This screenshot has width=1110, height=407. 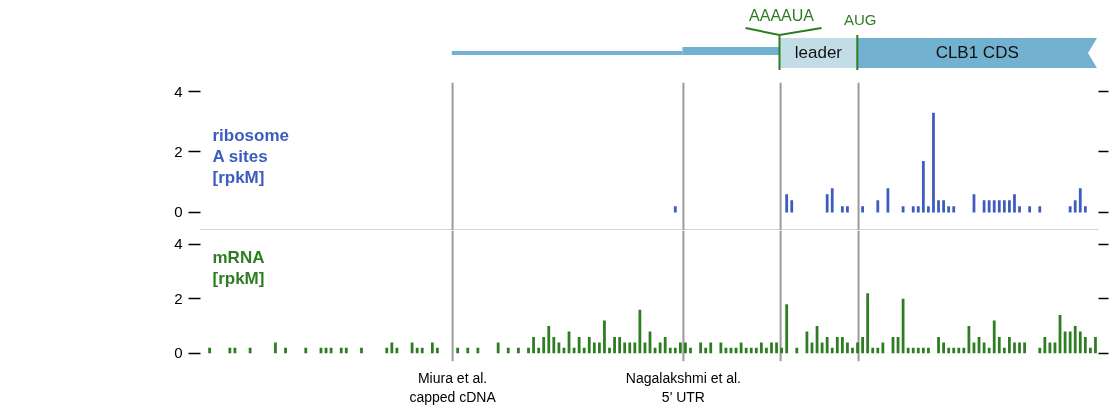 What do you see at coordinates (453, 387) in the screenshot?
I see `text: Miura et al. capped cDNA` at bounding box center [453, 387].